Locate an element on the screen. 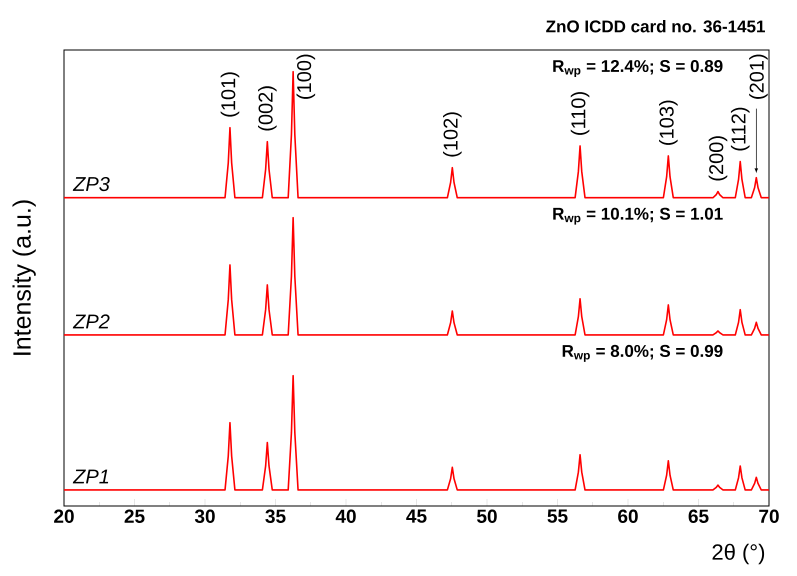  annotation: (200) is located at coordinates (718, 158).